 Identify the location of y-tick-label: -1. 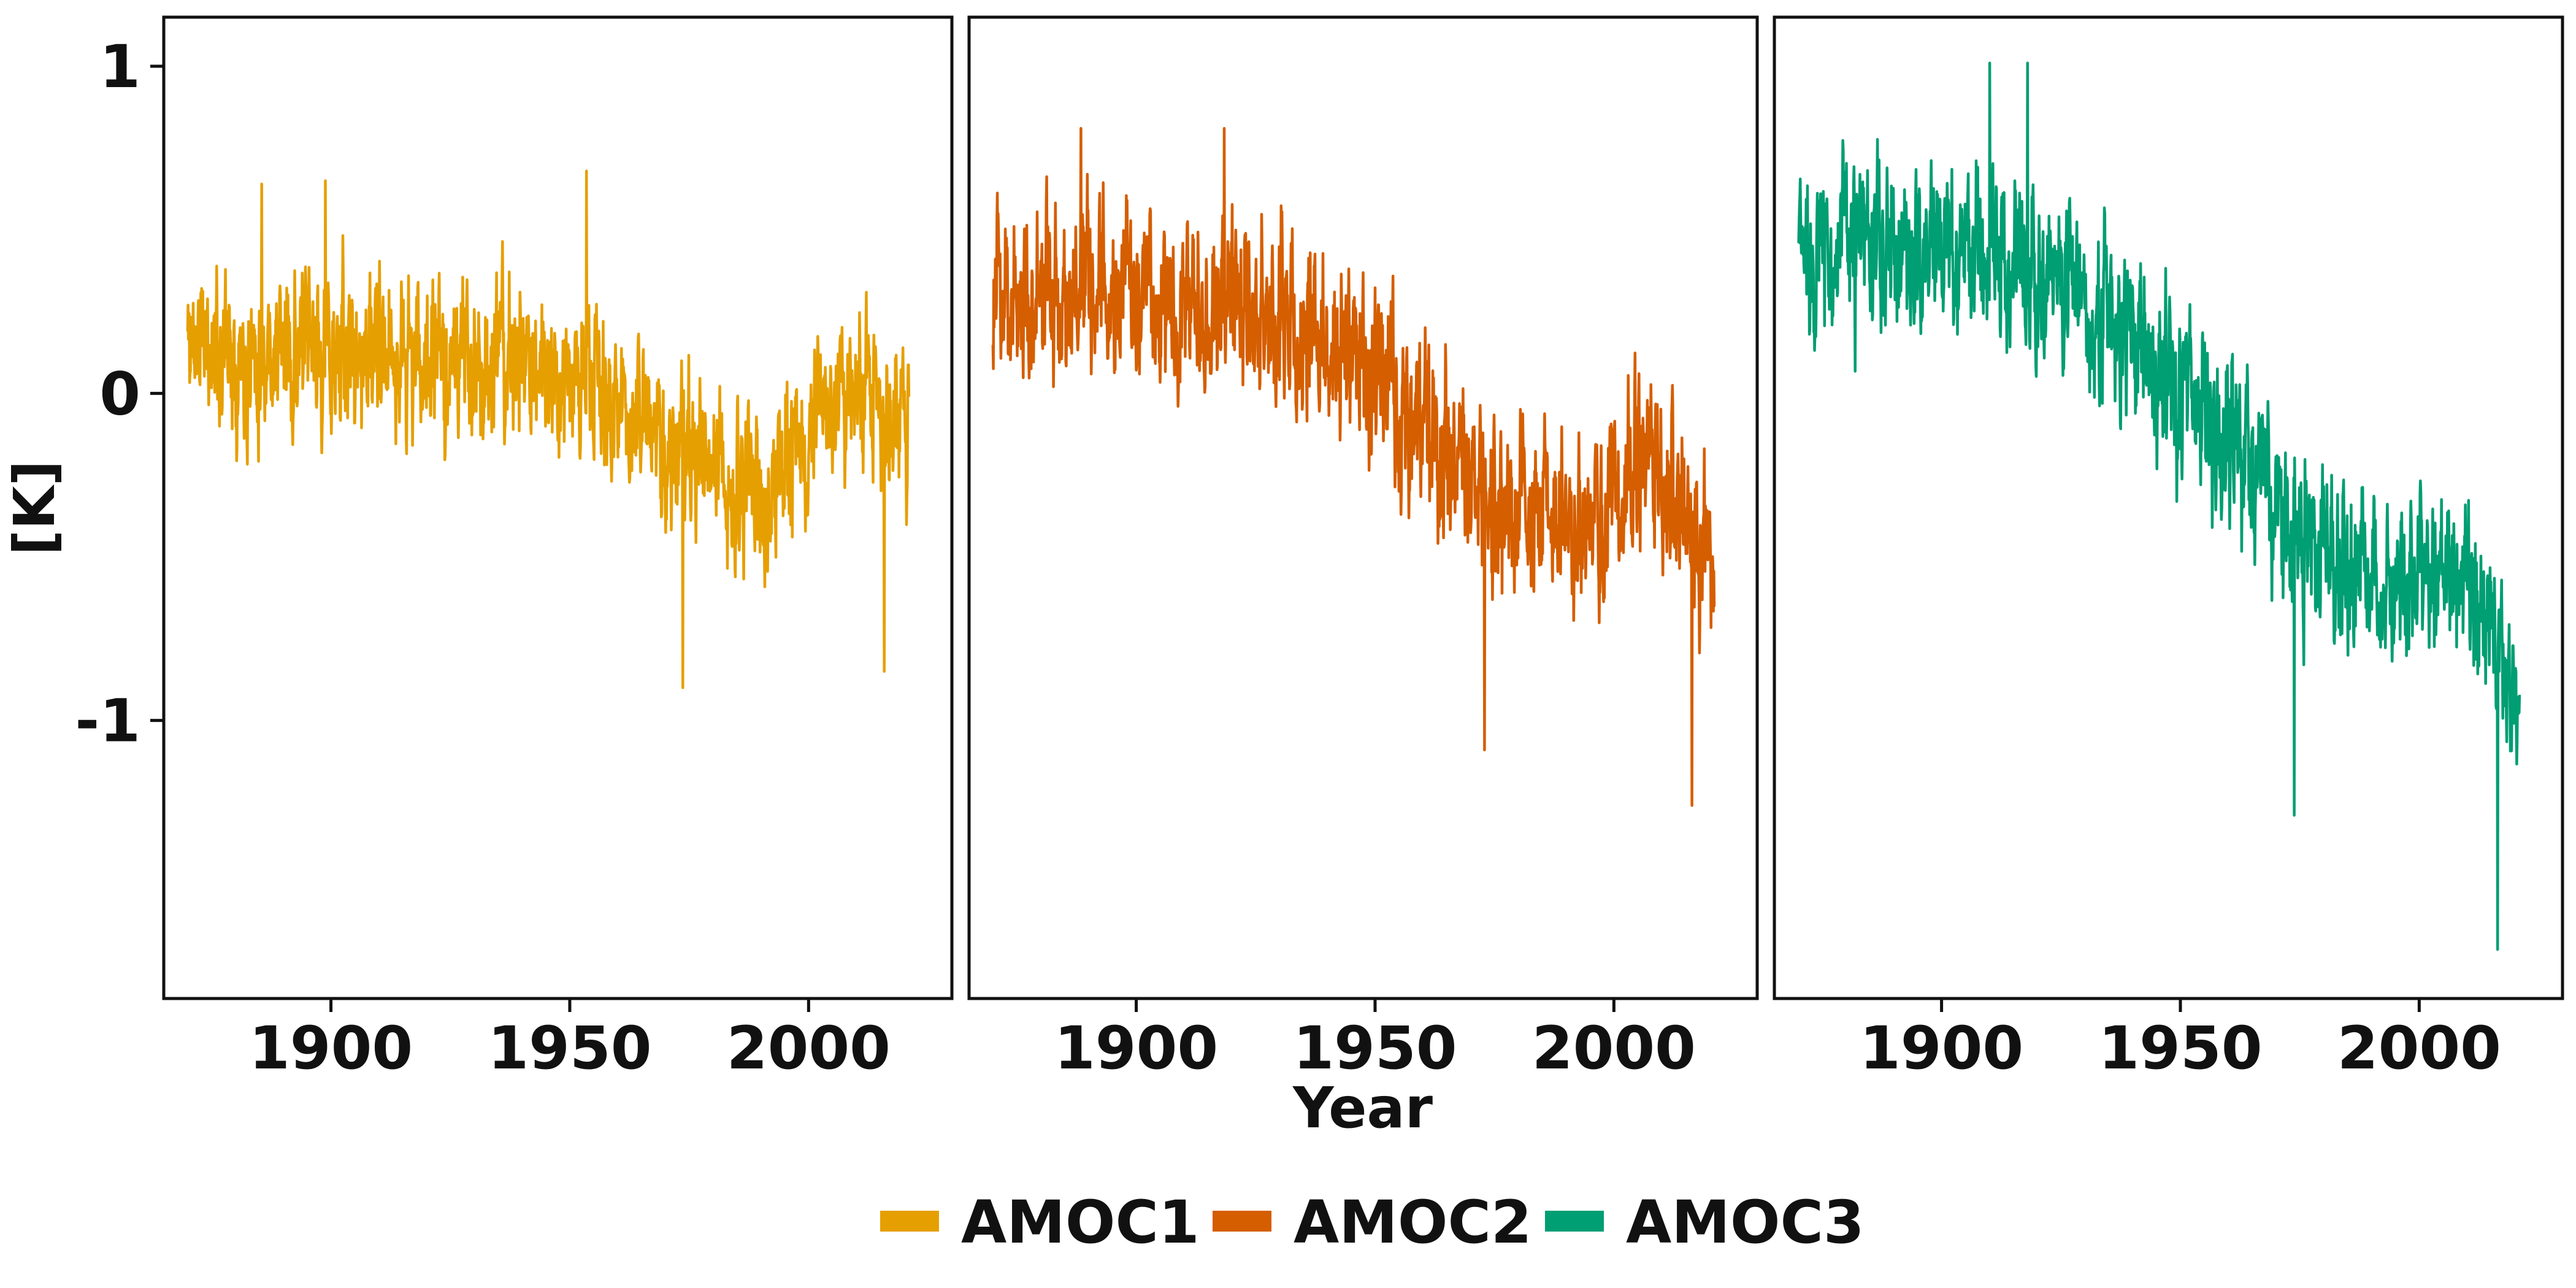
(107, 721).